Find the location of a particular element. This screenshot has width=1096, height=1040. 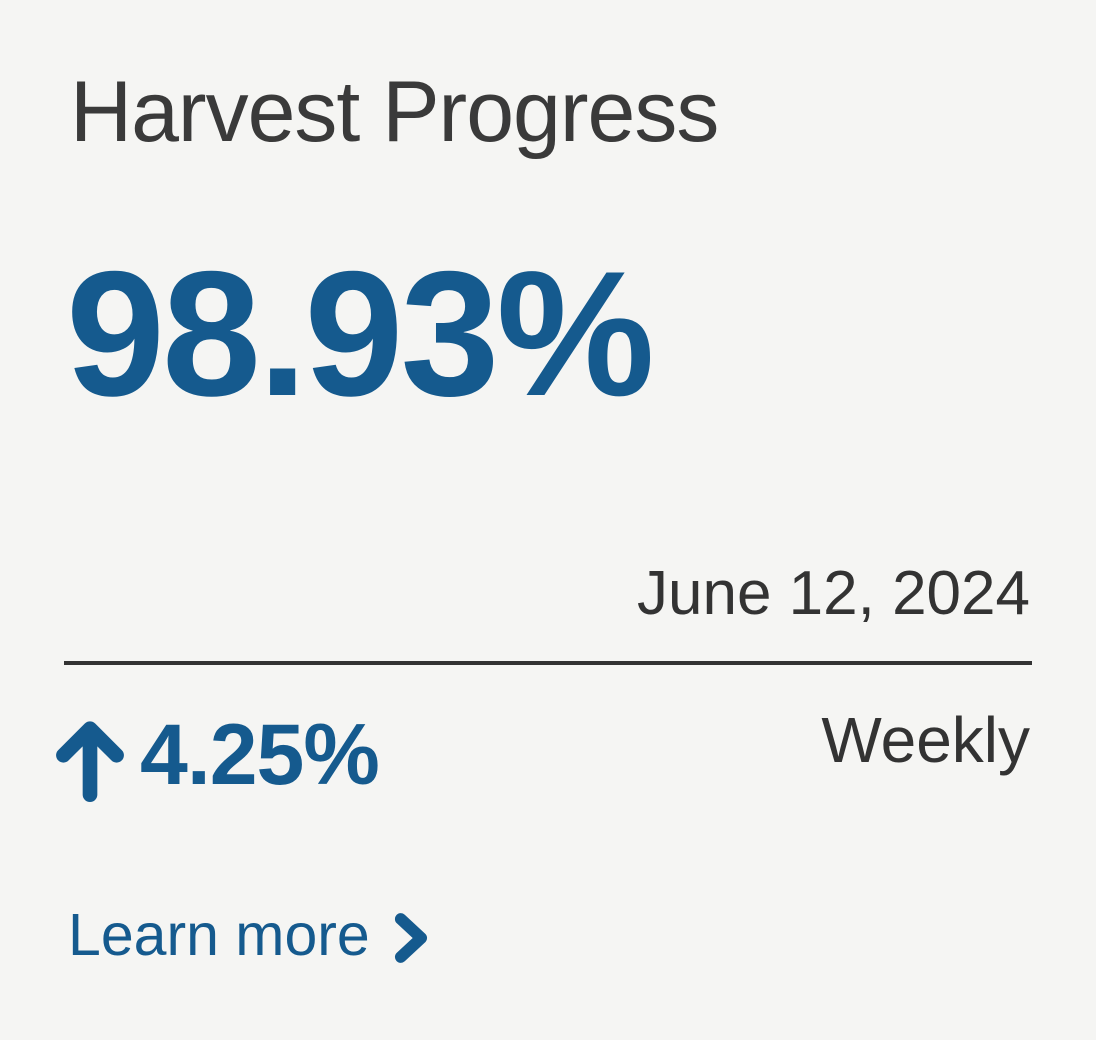

trend-up-arrow-icon is located at coordinates (90, 761).